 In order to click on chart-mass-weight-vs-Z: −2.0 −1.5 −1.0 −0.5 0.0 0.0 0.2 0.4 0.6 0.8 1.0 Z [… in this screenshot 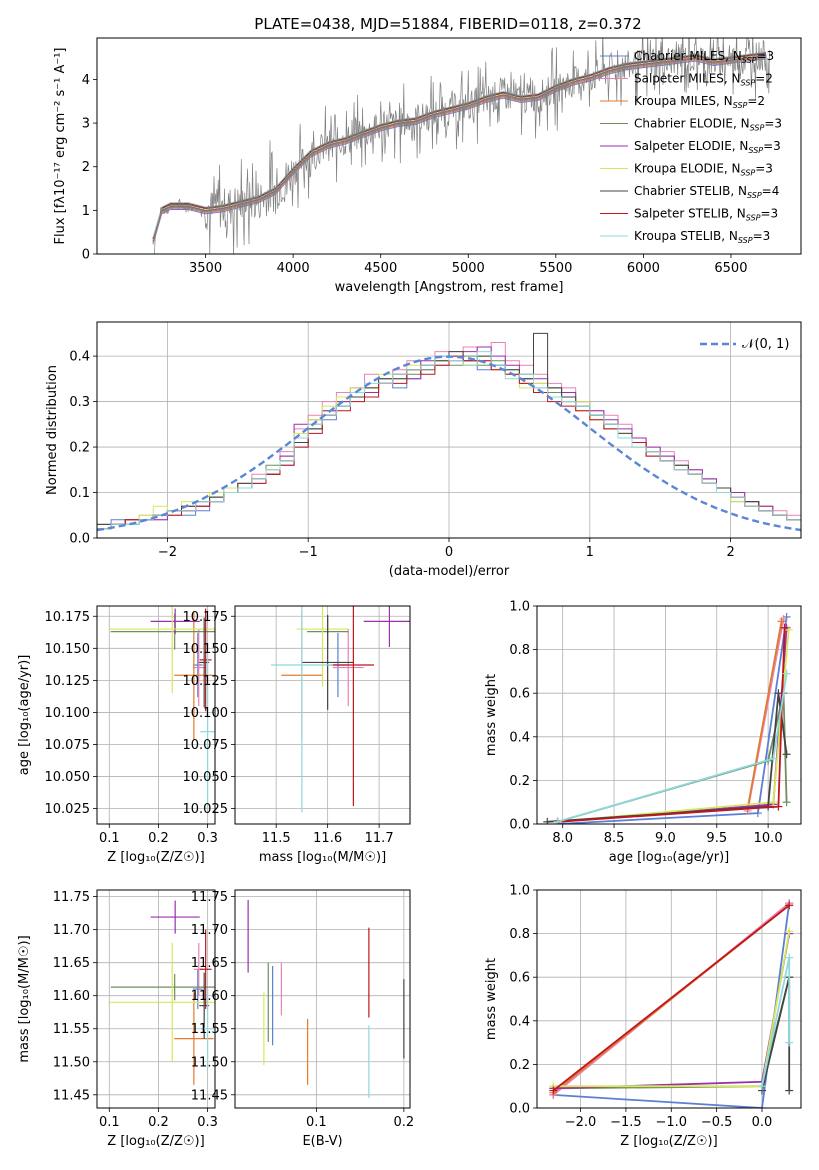, I will do `click(643, 1016)`.